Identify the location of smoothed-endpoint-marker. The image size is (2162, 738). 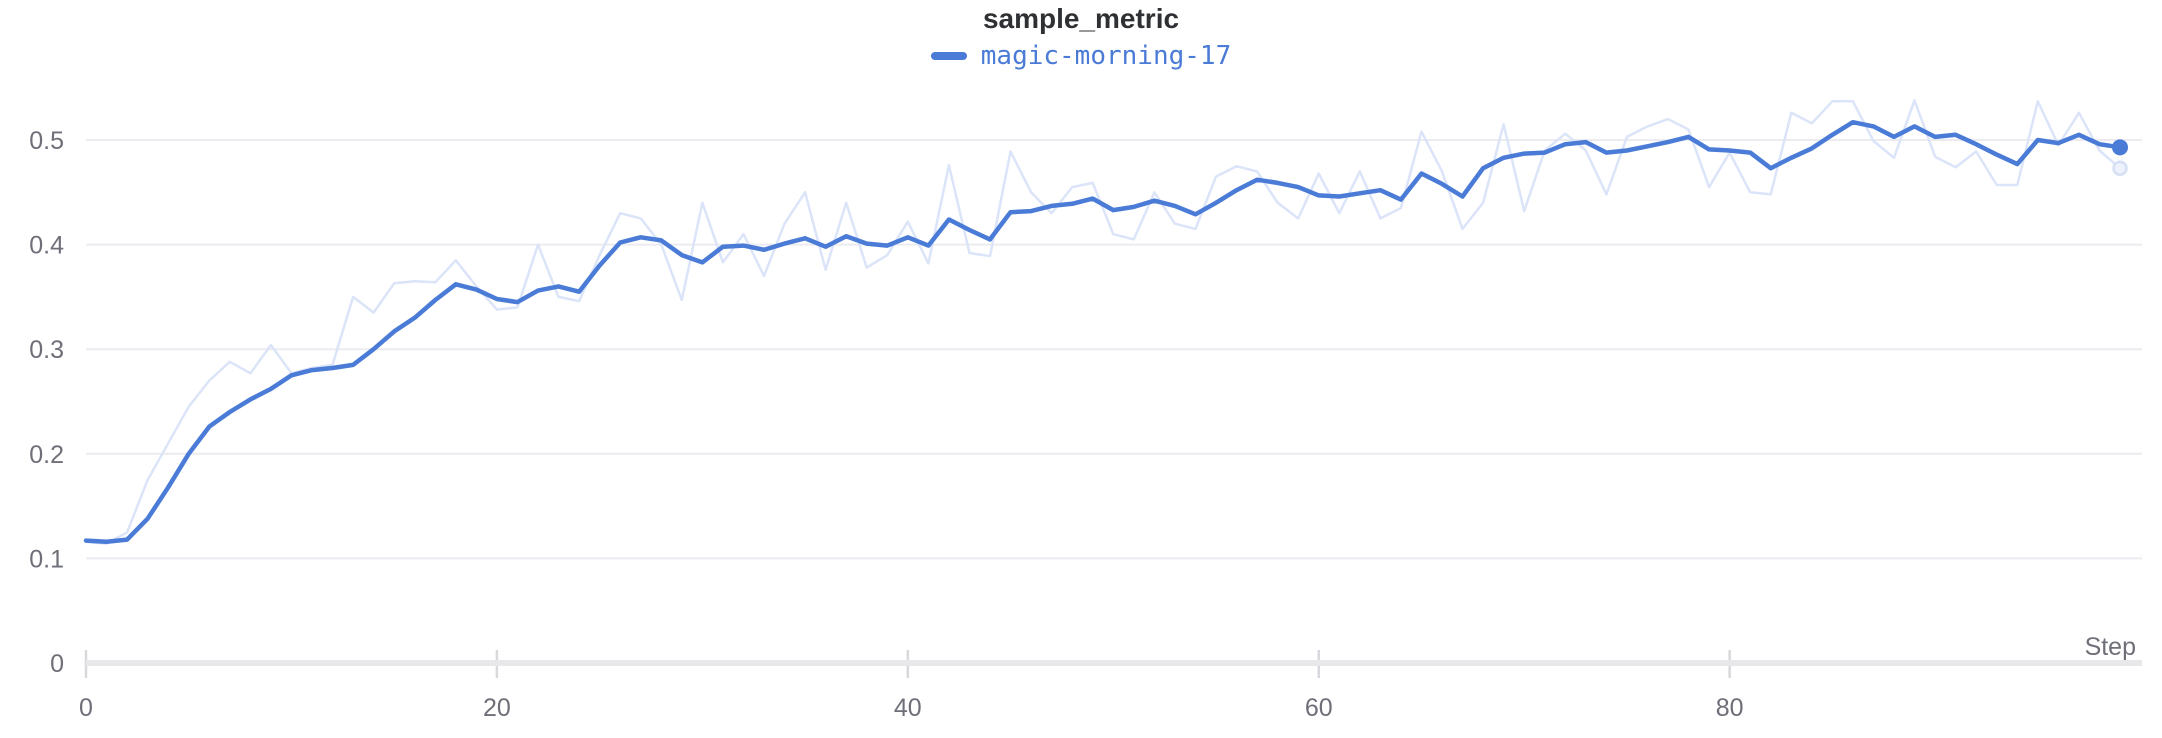
(2120, 147).